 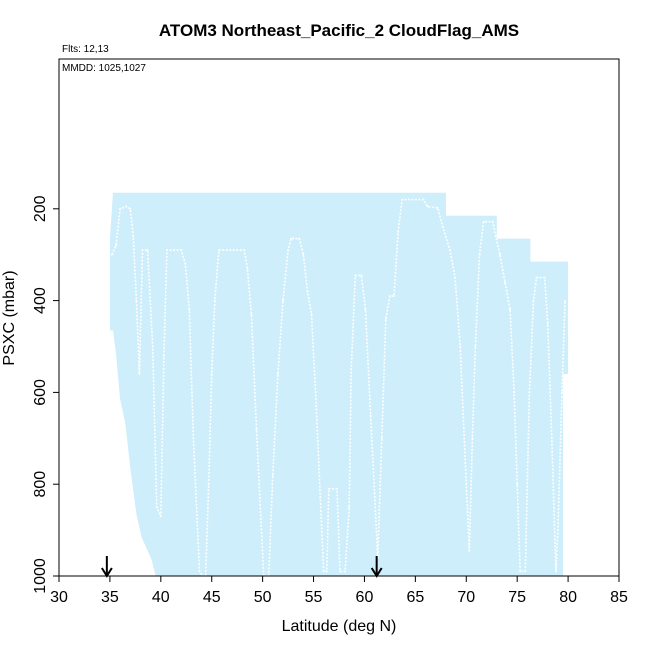 I want to click on flights-annotation: Flts: 12,13, so click(x=85, y=49).